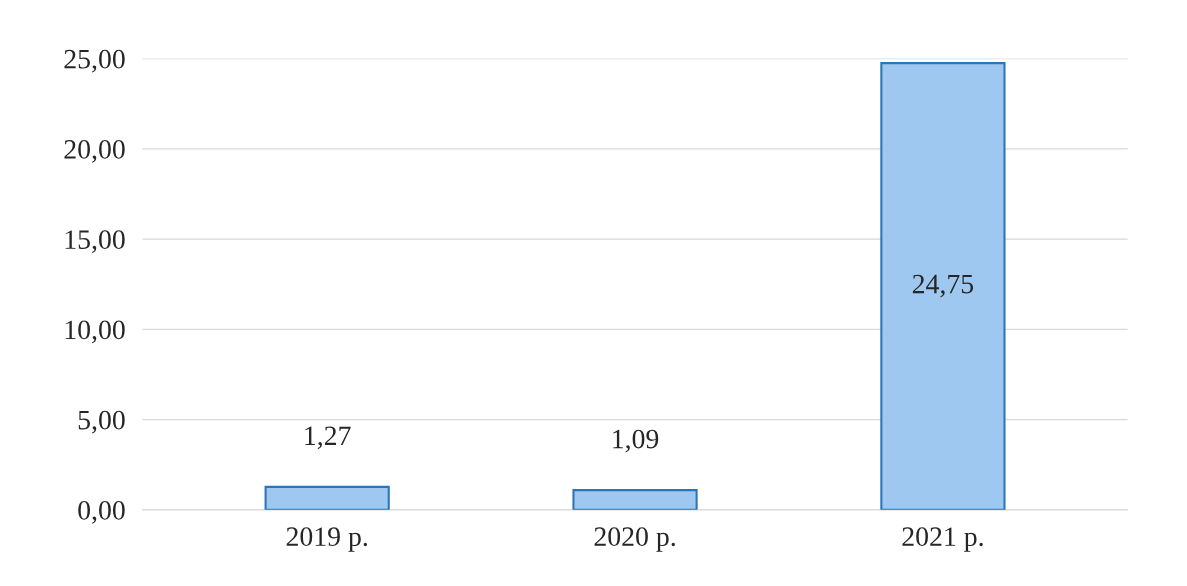  I want to click on x-tick-label: 2020 р., so click(634, 539).